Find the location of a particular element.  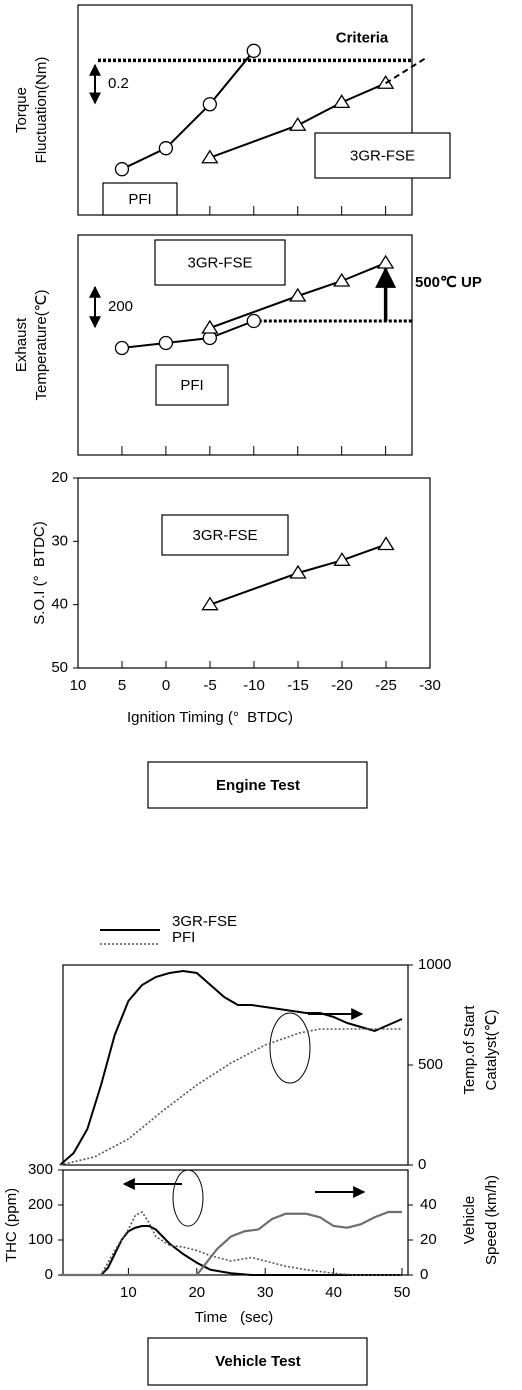

y2-tick-label: 0 is located at coordinates (424, 1274).